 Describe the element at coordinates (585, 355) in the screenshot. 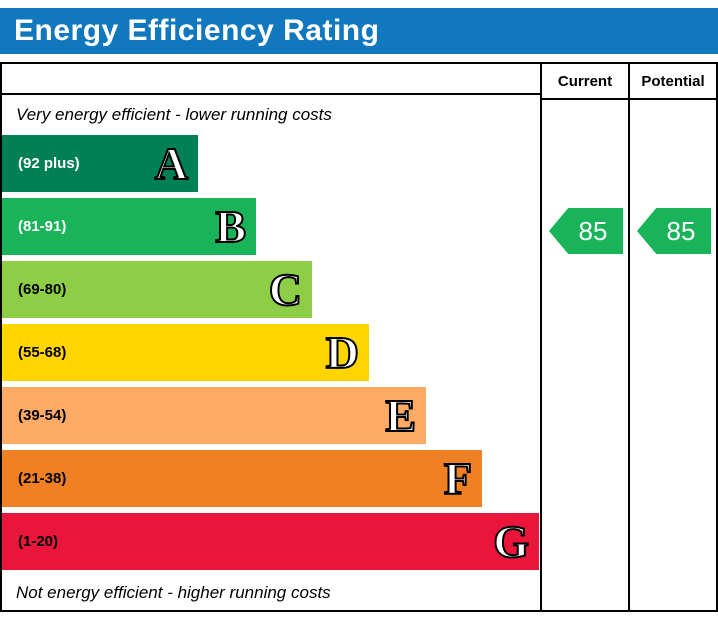

I see `current-body: 85` at that location.